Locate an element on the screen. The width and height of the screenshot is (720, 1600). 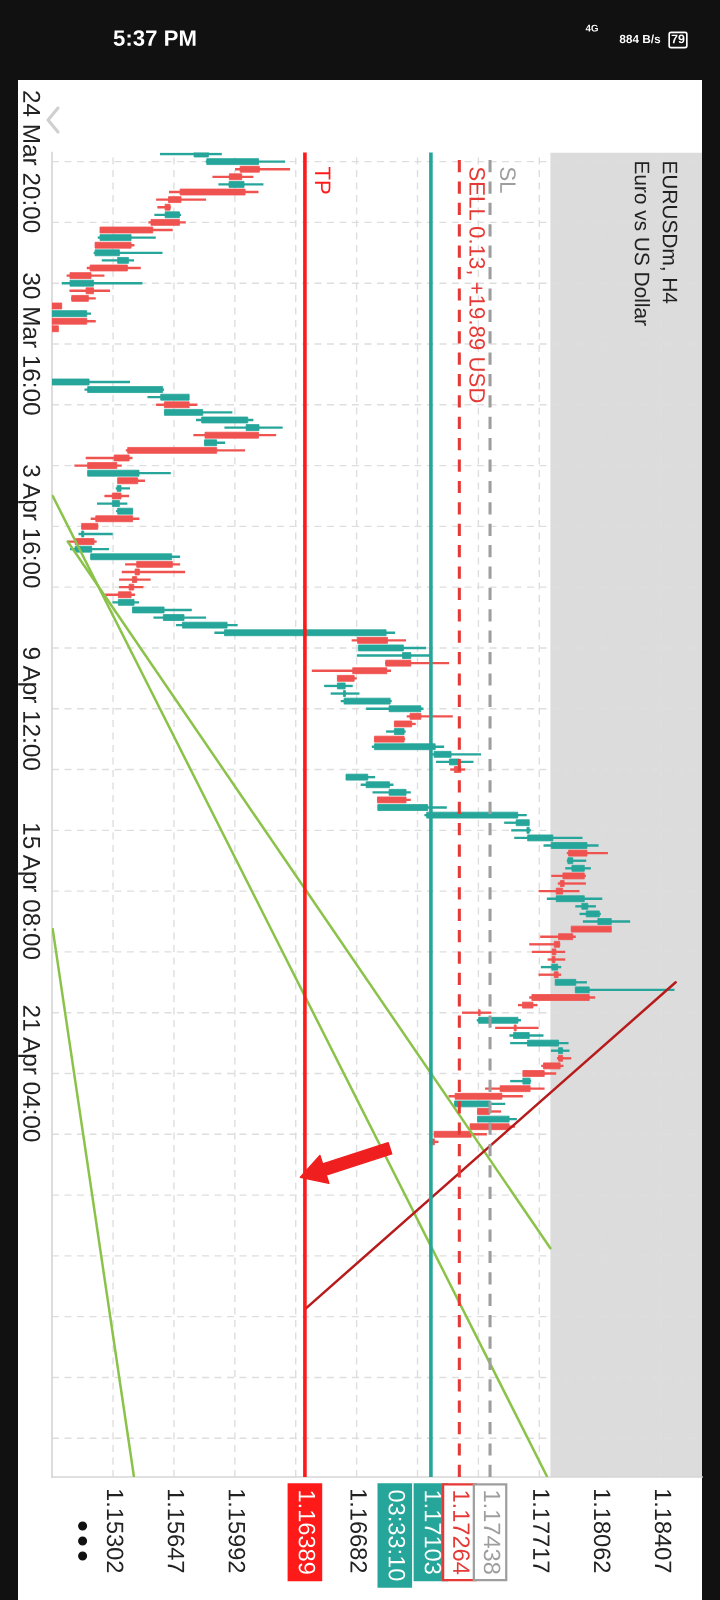
text: Euro vs US Dollar is located at coordinates (642, 244).